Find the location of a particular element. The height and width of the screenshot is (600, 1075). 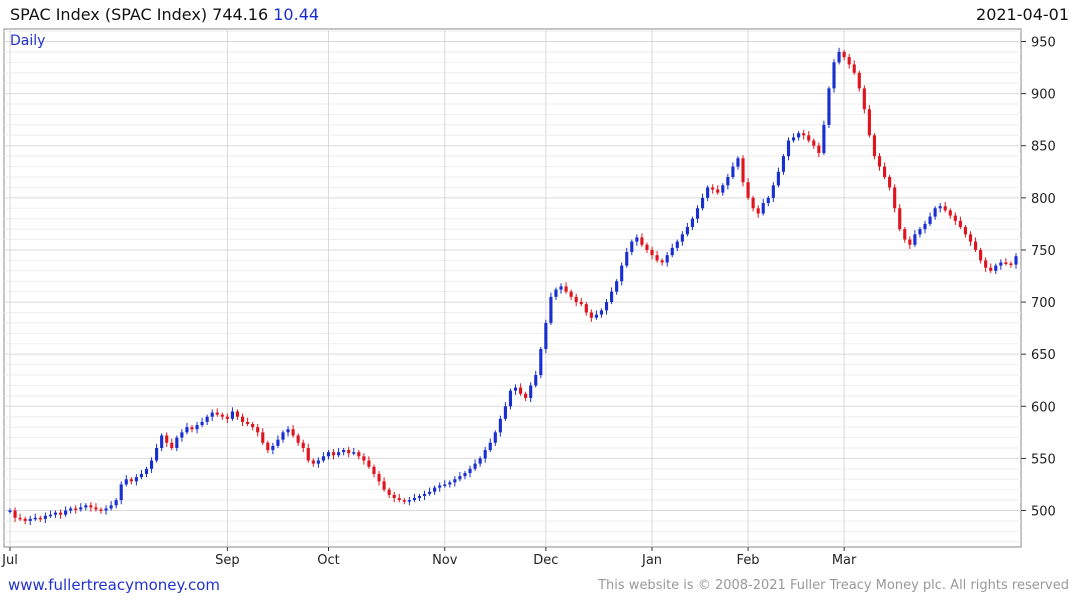

last-price: 744.16 is located at coordinates (240, 14).